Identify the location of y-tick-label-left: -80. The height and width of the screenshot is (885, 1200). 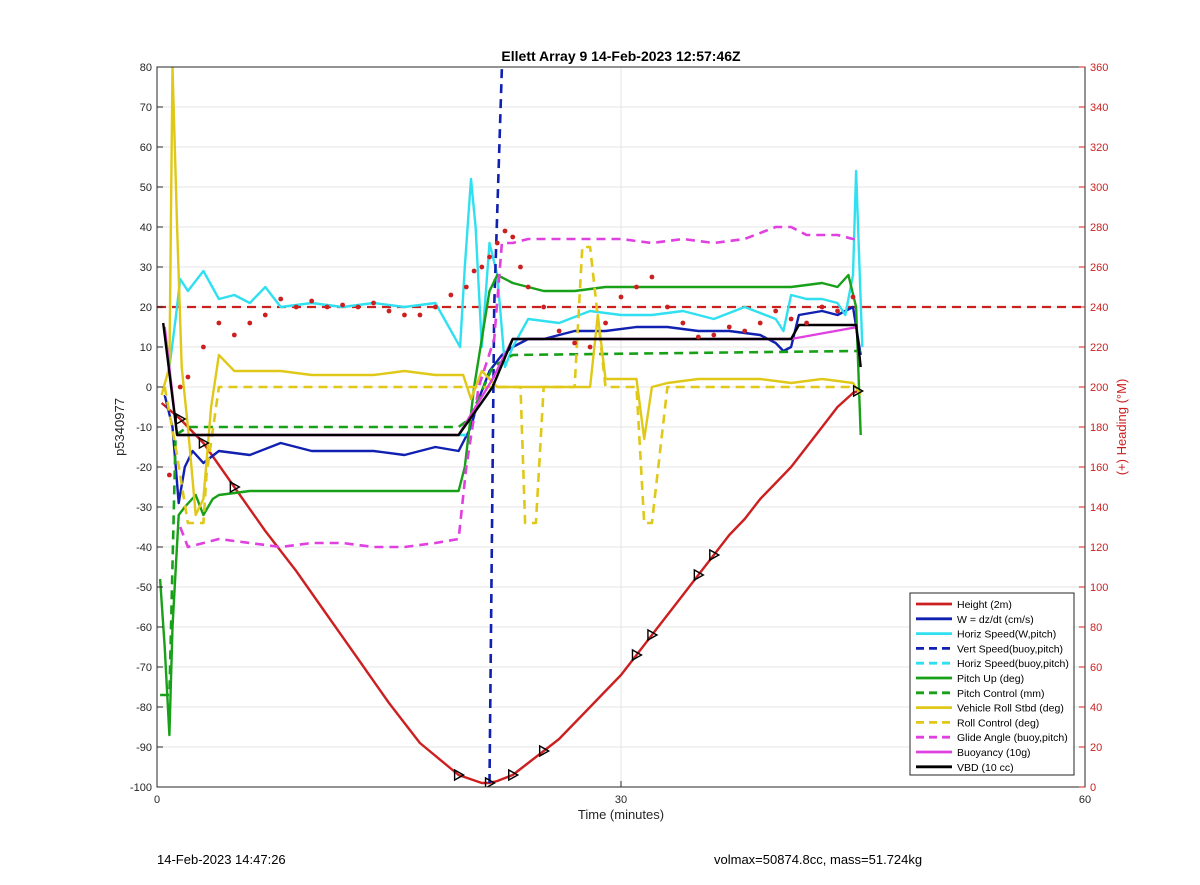
(144, 708).